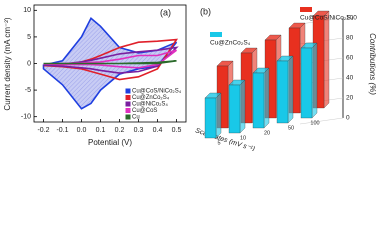  I want to click on x-tick-label: -0.2, so click(43, 130).